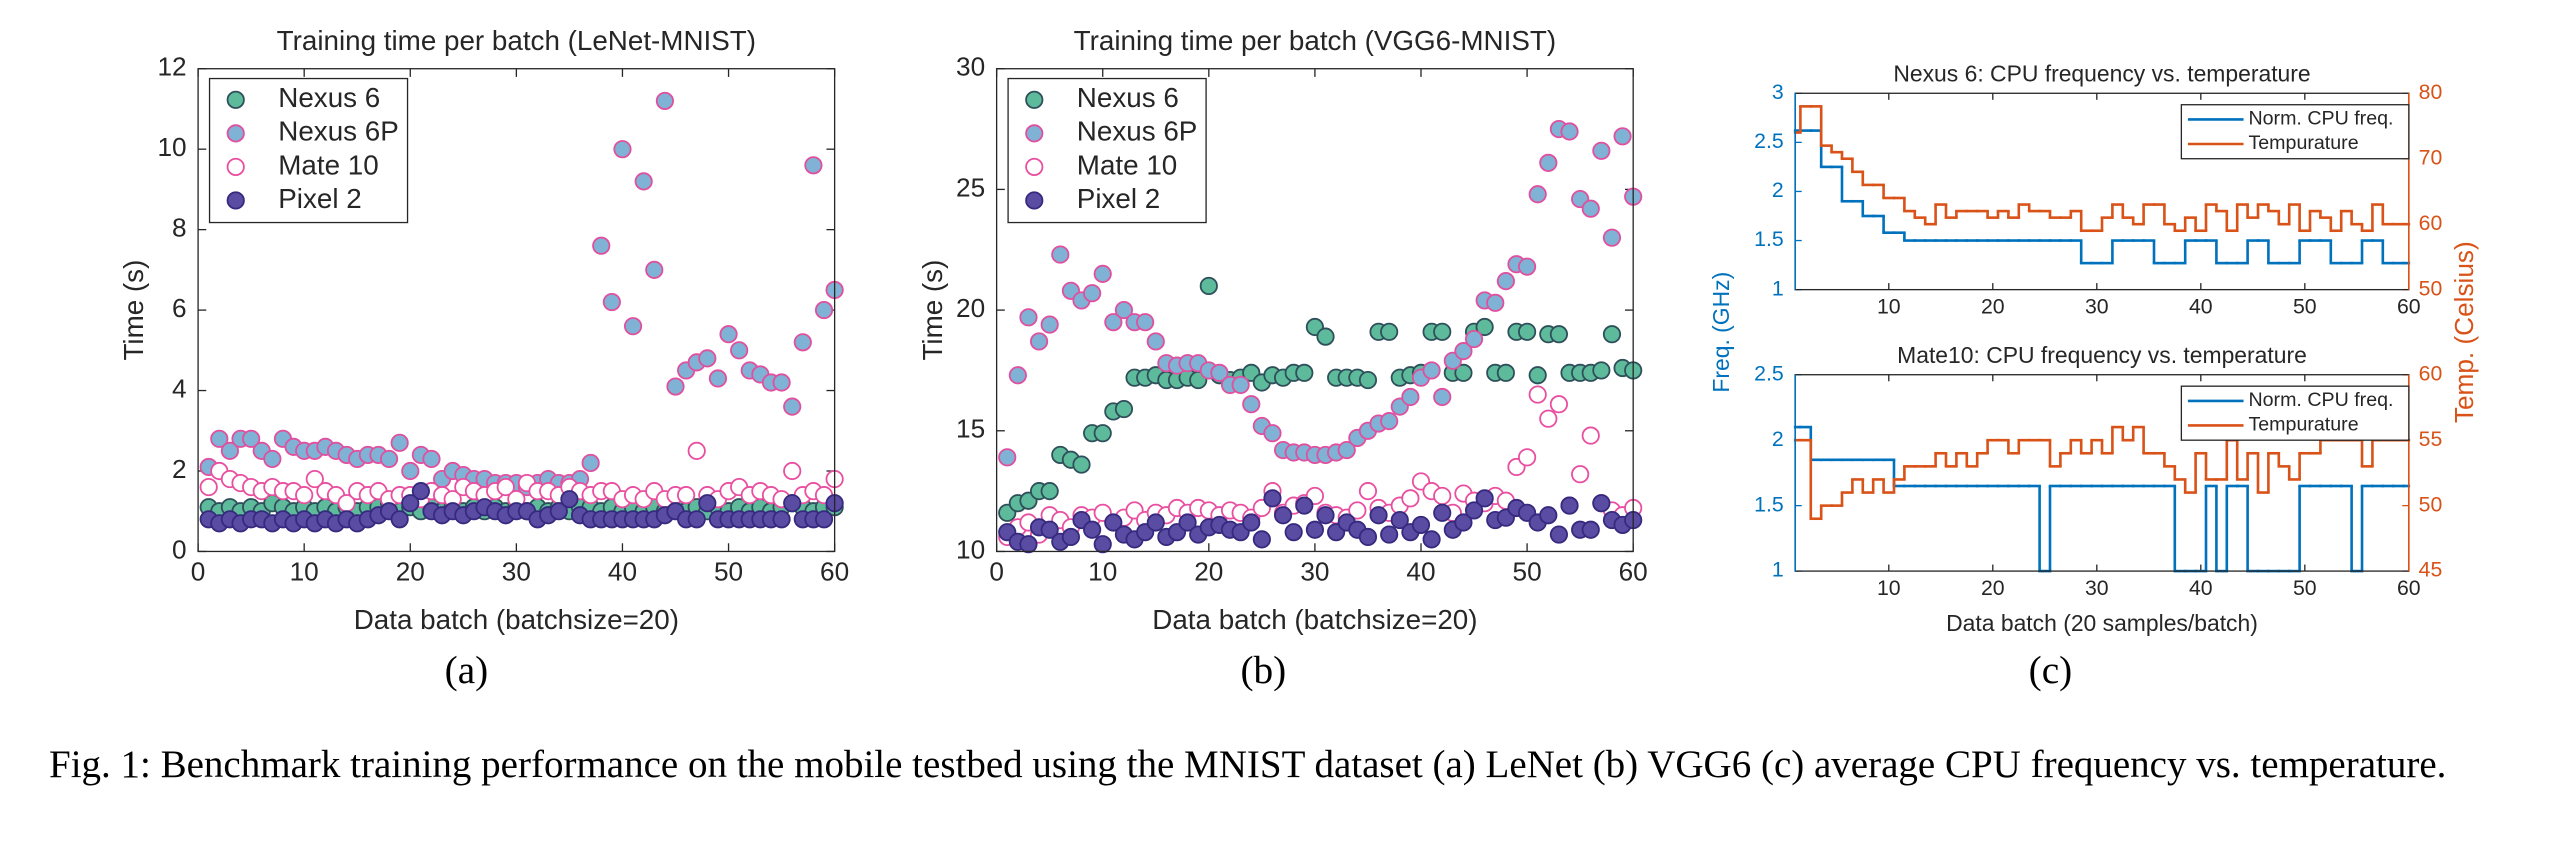  Describe the element at coordinates (2303, 143) in the screenshot. I see `legend-label: Tempurature` at that location.